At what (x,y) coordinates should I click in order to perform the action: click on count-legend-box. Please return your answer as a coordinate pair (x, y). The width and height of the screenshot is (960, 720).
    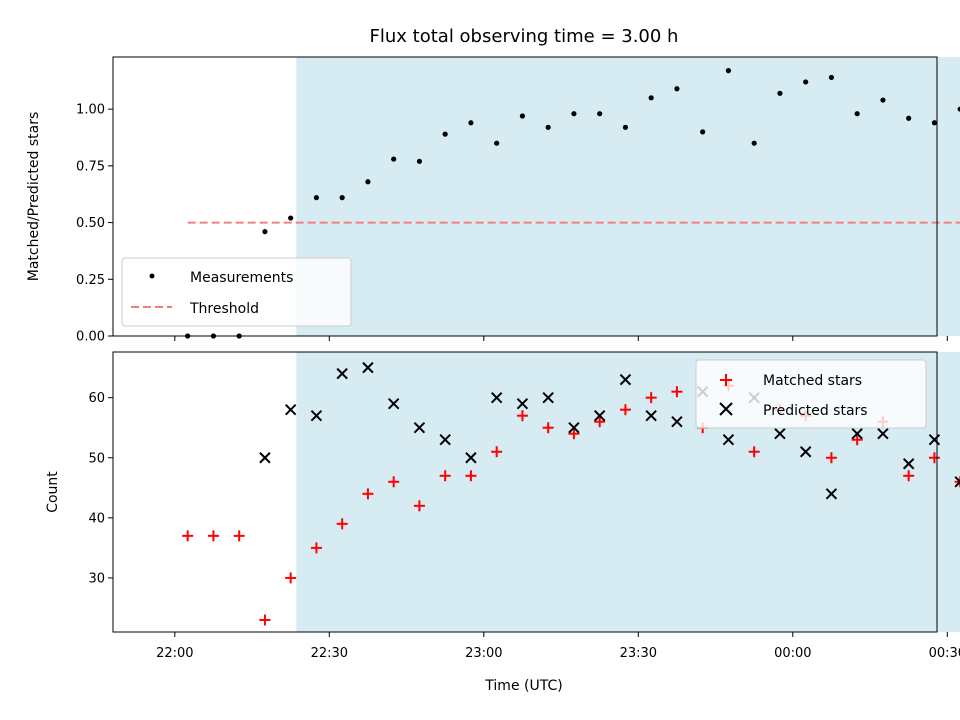
    Looking at the image, I should click on (811, 394).